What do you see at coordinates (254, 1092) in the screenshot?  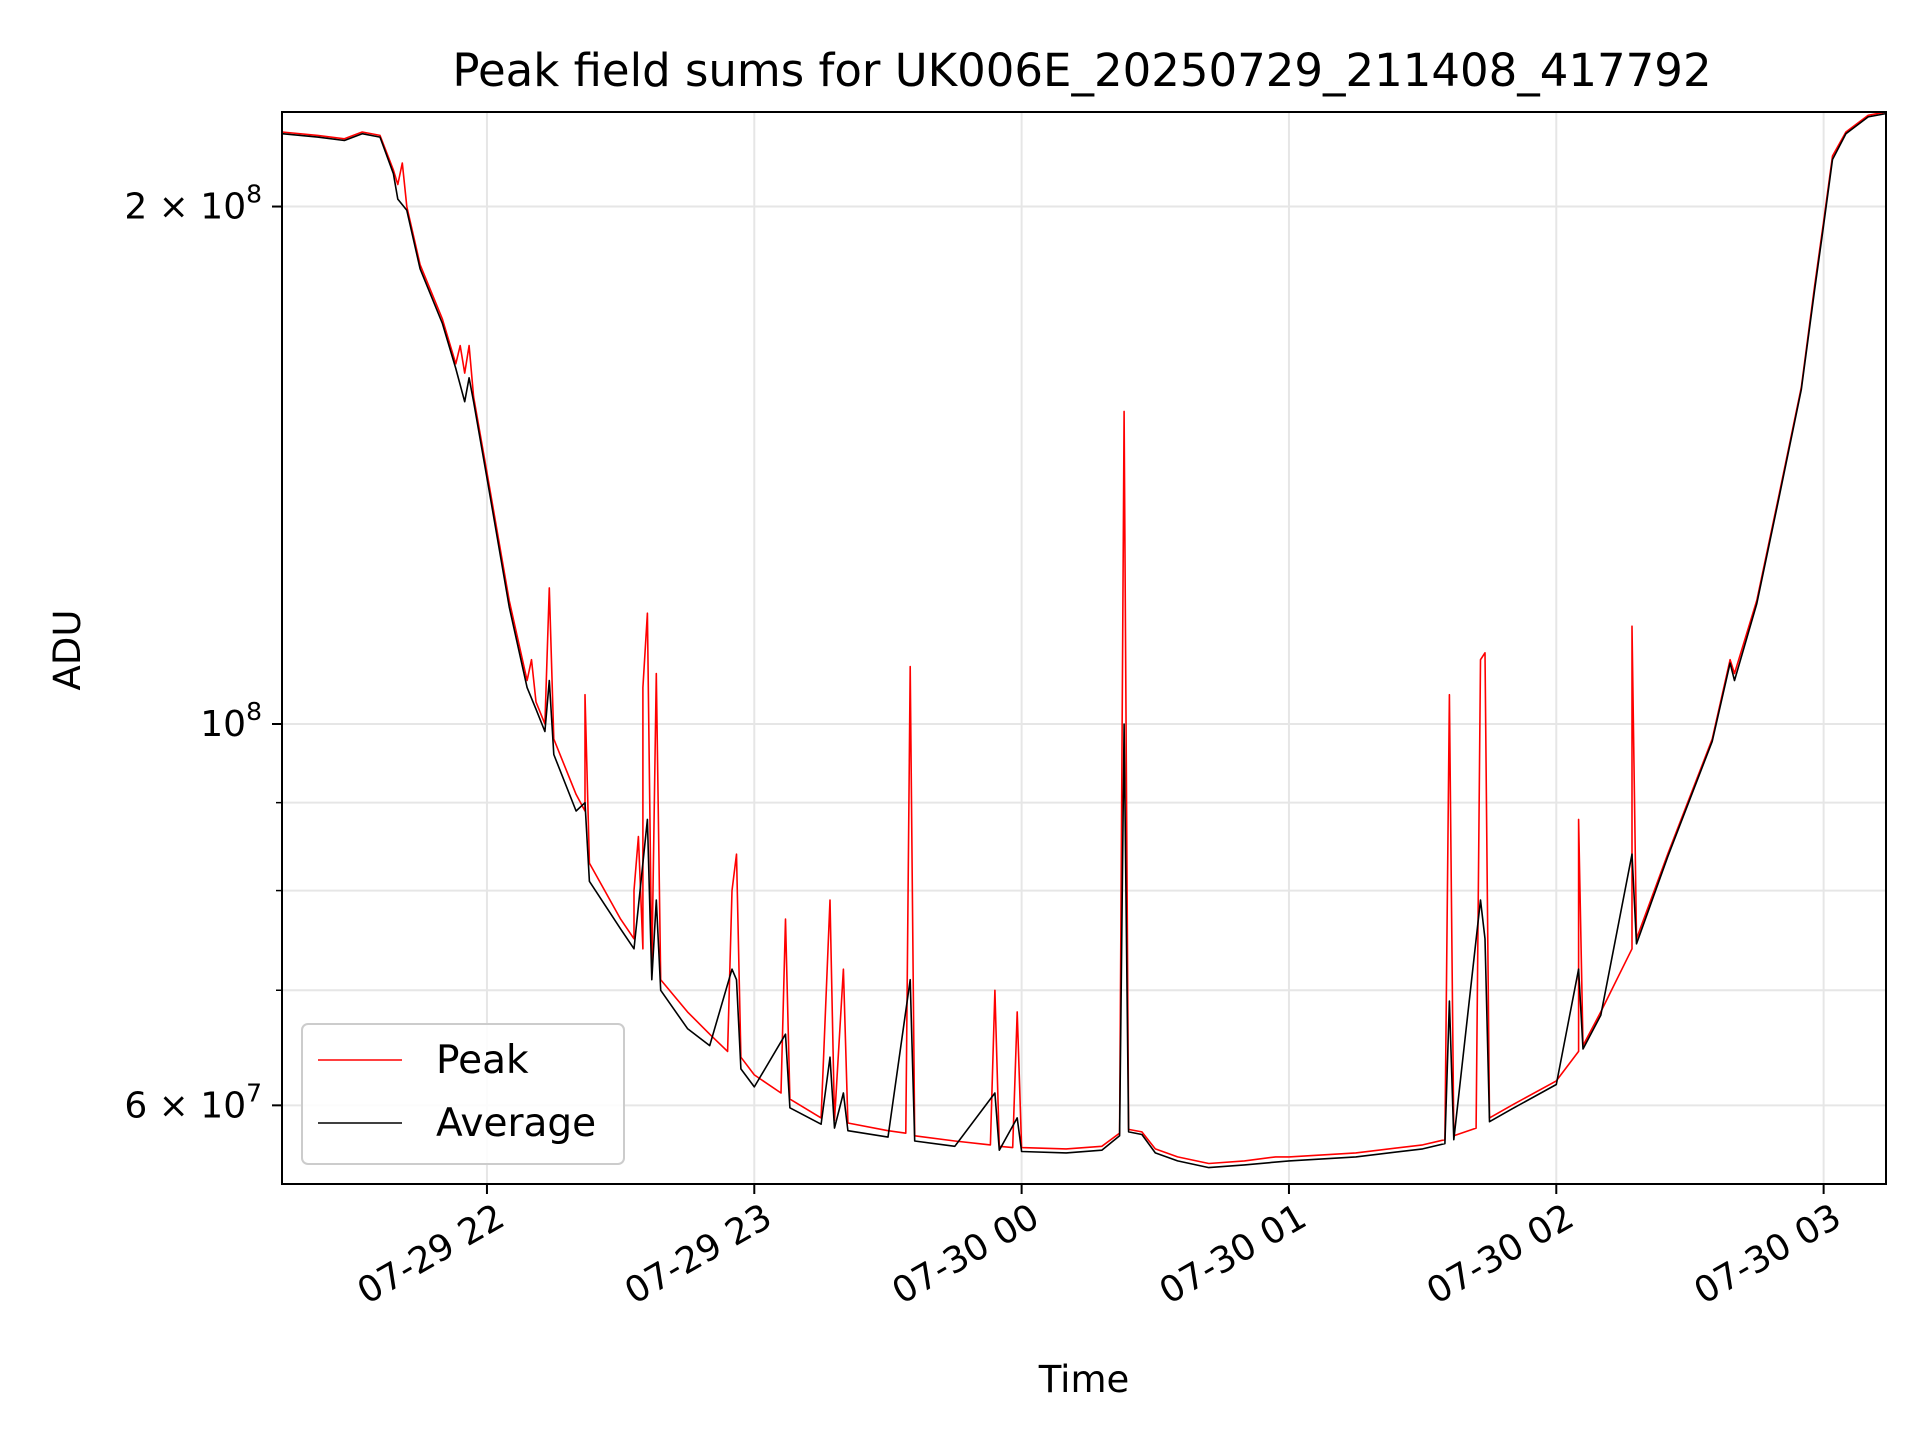 I see `y-tick-exponent: 7` at bounding box center [254, 1092].